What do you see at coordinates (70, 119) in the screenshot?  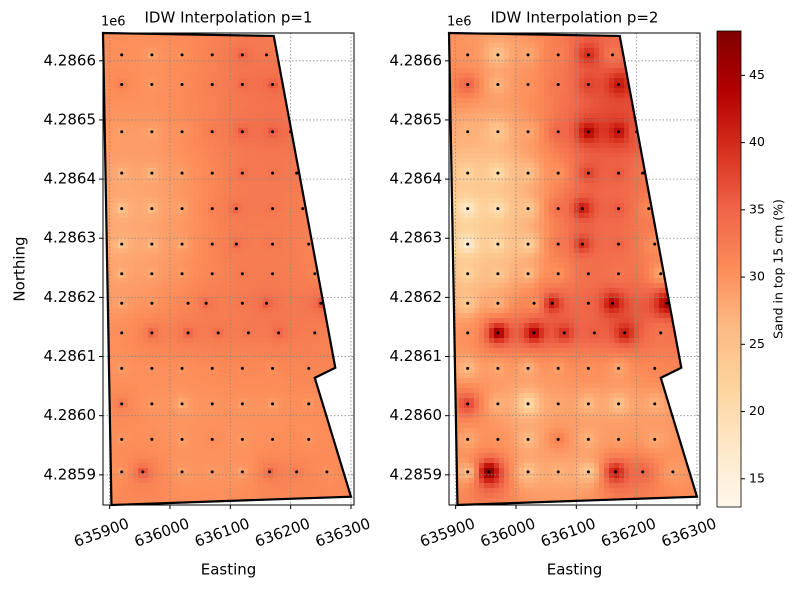 I see `y-tick-label: 4.2865` at bounding box center [70, 119].